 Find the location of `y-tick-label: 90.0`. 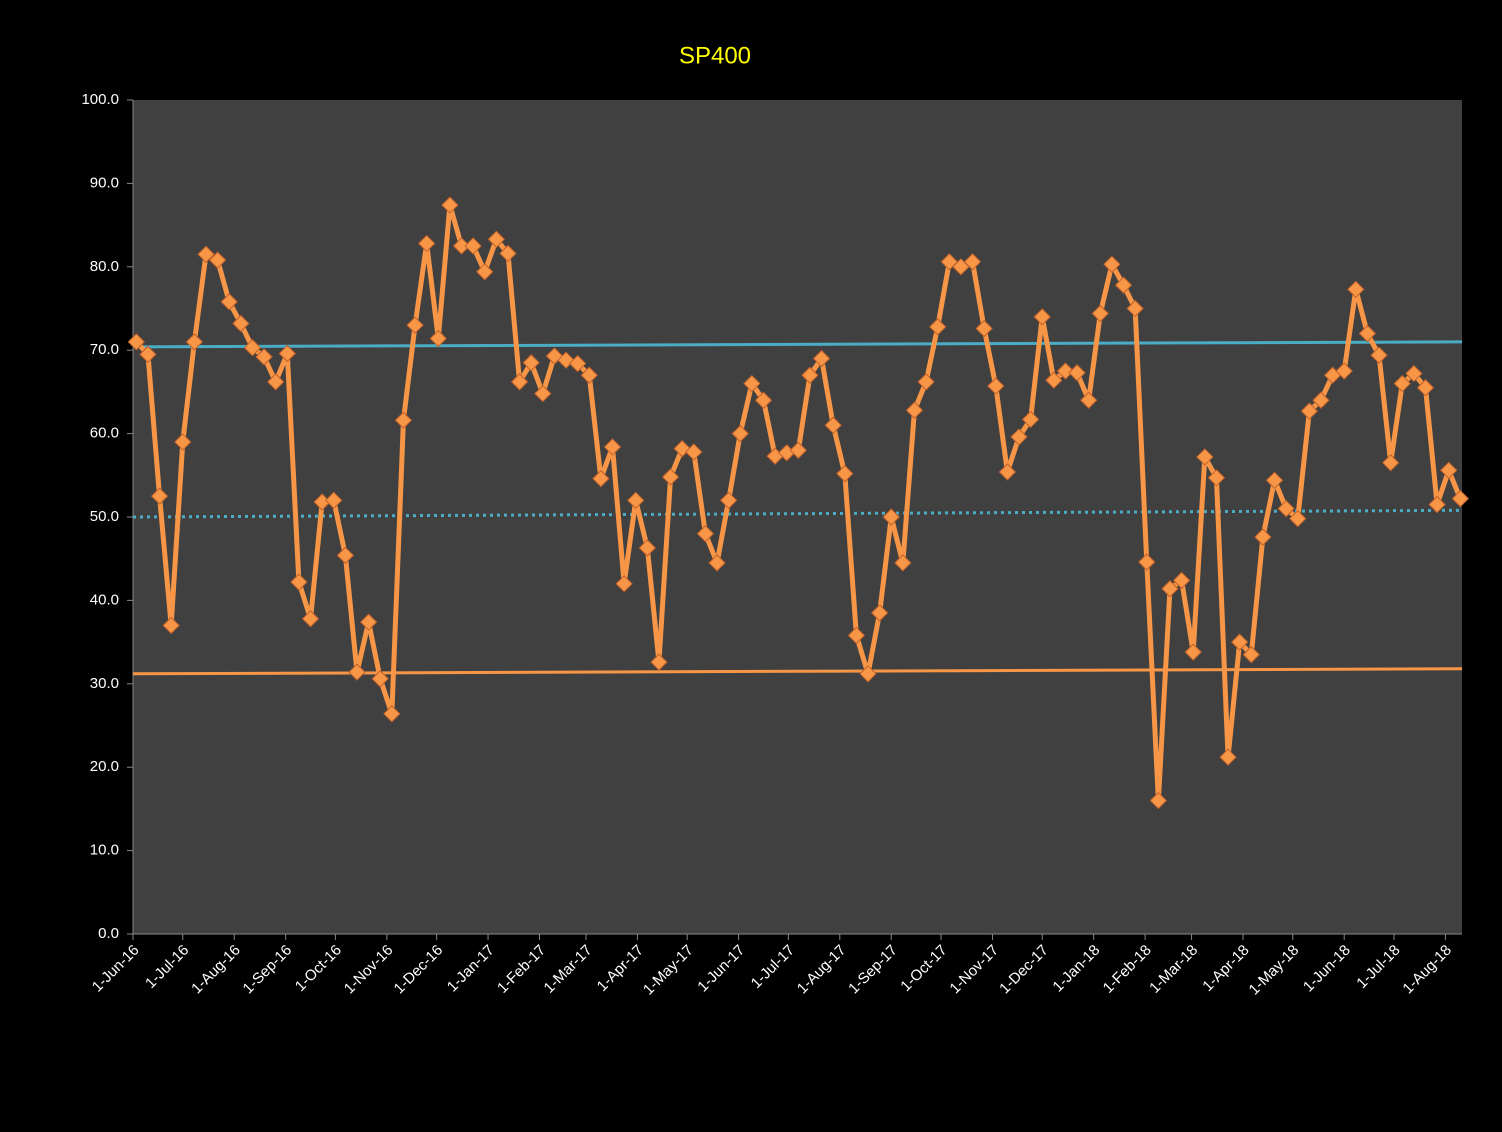

y-tick-label: 90.0 is located at coordinates (104, 182).